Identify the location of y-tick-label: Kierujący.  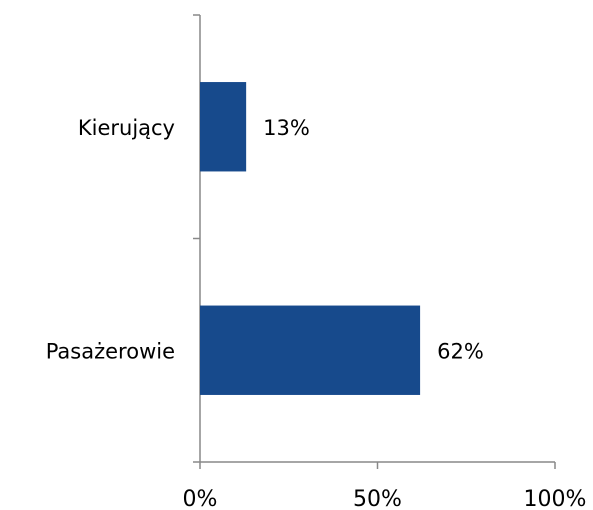
(126, 128).